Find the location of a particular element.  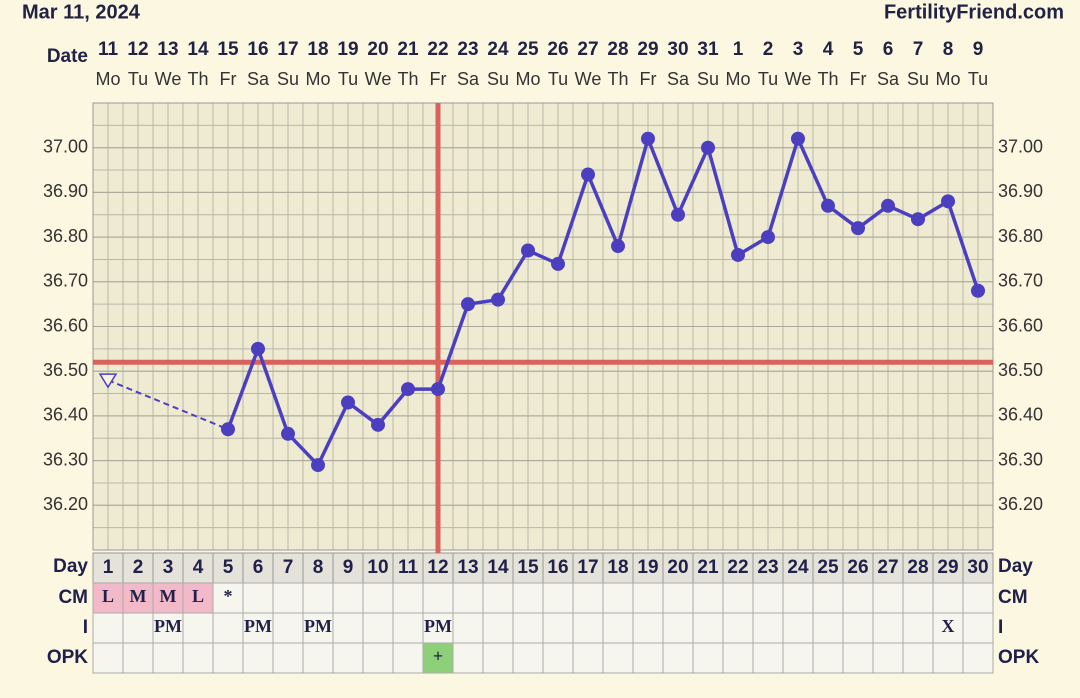

cell-value: L is located at coordinates (108, 596).